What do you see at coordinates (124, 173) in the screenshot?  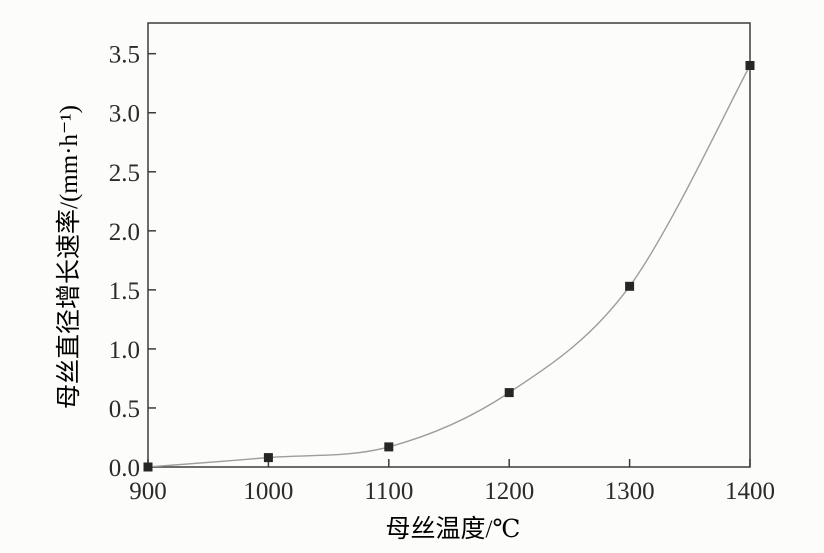 I see `y-tick-label: 2.5` at bounding box center [124, 173].